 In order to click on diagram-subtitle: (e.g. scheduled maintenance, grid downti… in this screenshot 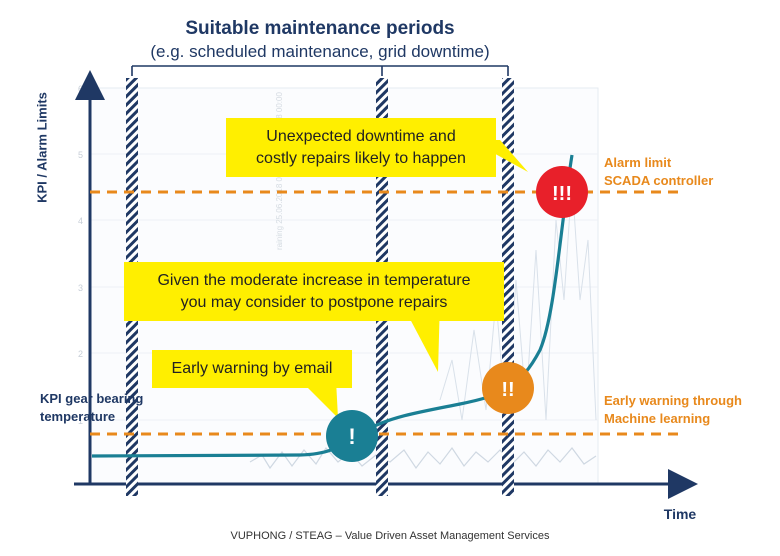, I will do `click(320, 51)`.